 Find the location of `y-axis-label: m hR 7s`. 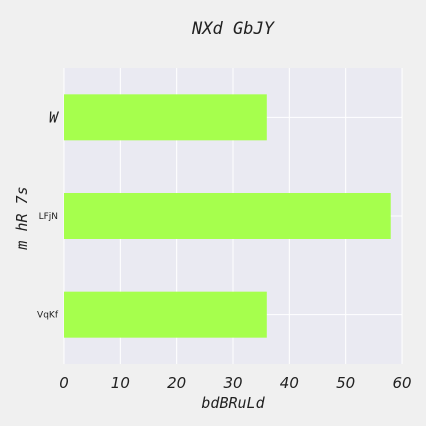

y-axis-label: m hR 7s is located at coordinates (22, 218).